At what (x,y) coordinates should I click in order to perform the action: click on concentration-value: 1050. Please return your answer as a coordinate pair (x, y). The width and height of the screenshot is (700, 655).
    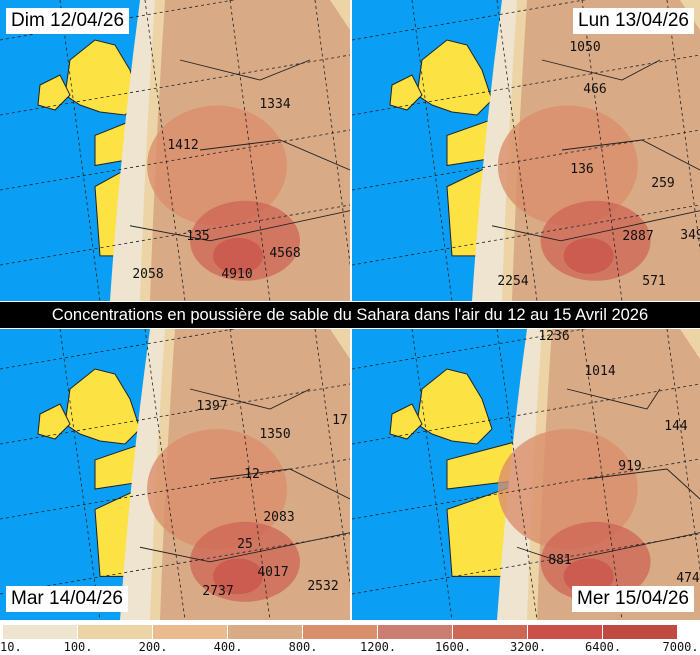
    Looking at the image, I should click on (584, 47).